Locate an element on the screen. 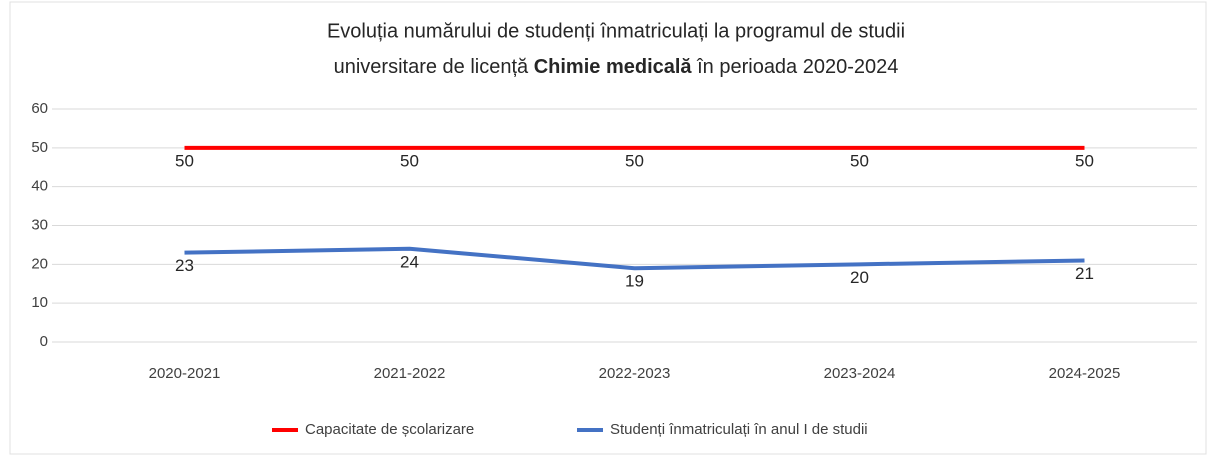  data-label: 19 is located at coordinates (634, 281).